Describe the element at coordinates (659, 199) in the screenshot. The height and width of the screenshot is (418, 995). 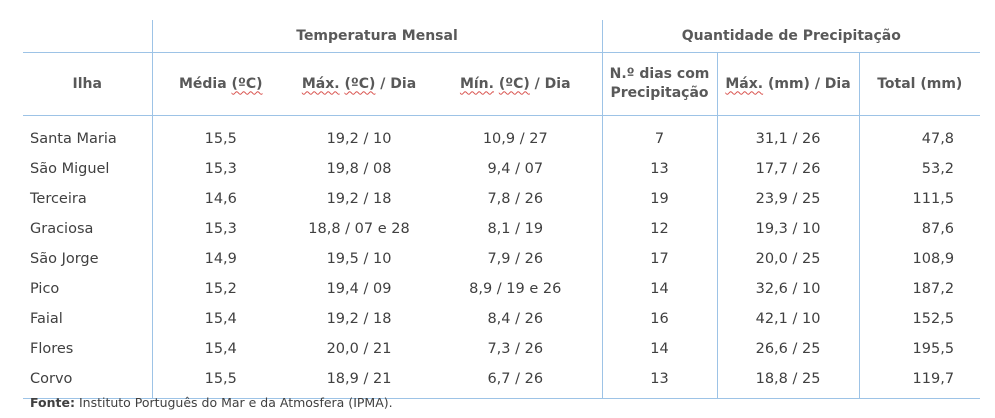
I see `cell-dias: 19` at that location.